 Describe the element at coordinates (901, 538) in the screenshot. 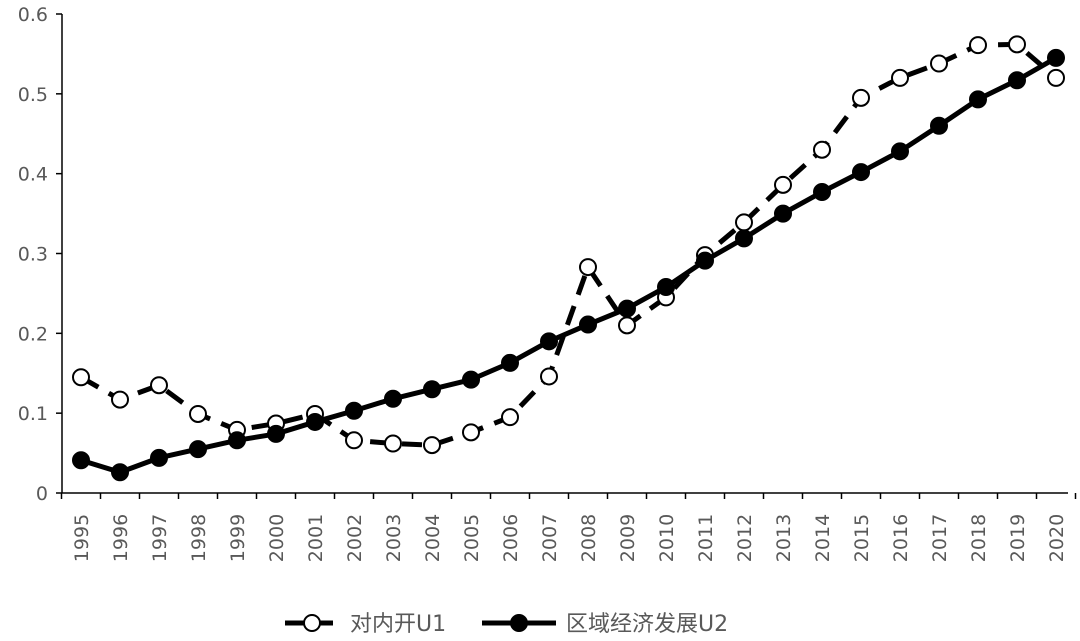

I see `x-tick-label: 2016` at that location.